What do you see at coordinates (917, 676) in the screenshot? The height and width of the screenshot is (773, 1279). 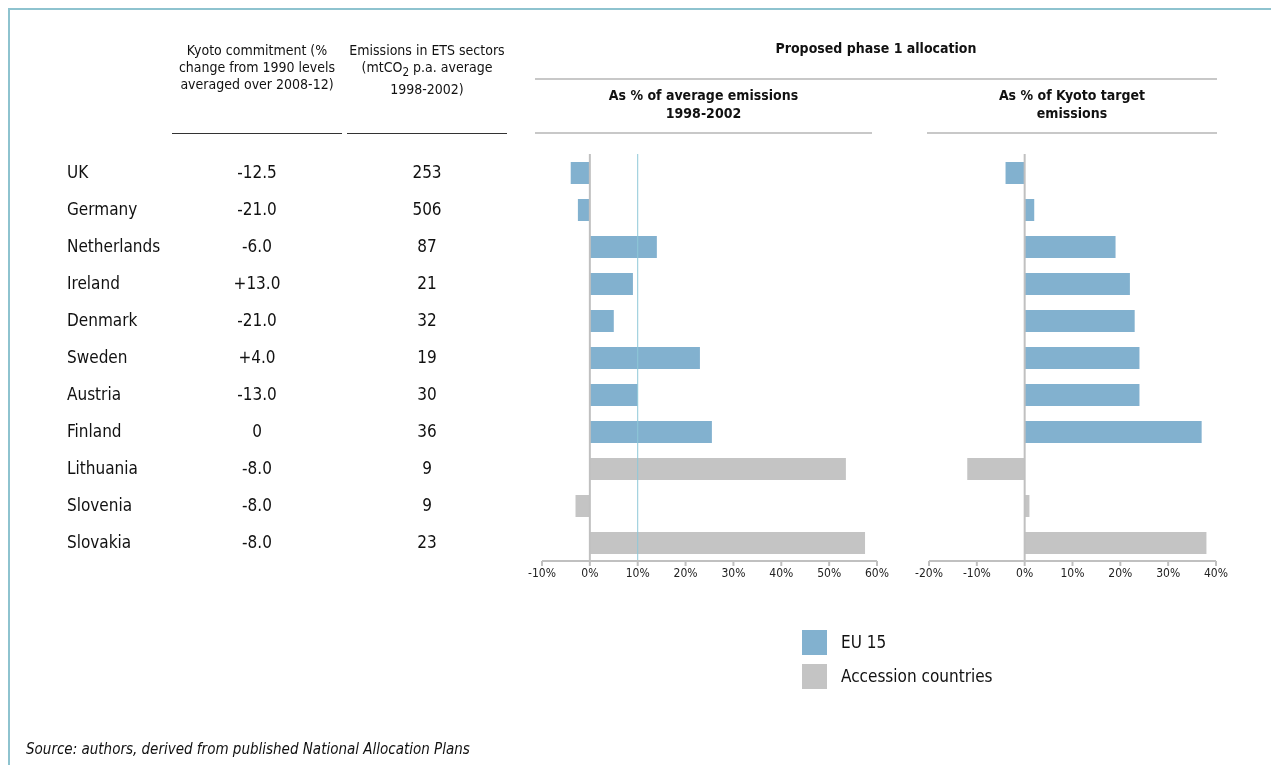 I see `legend-label: Accession countries` at bounding box center [917, 676].